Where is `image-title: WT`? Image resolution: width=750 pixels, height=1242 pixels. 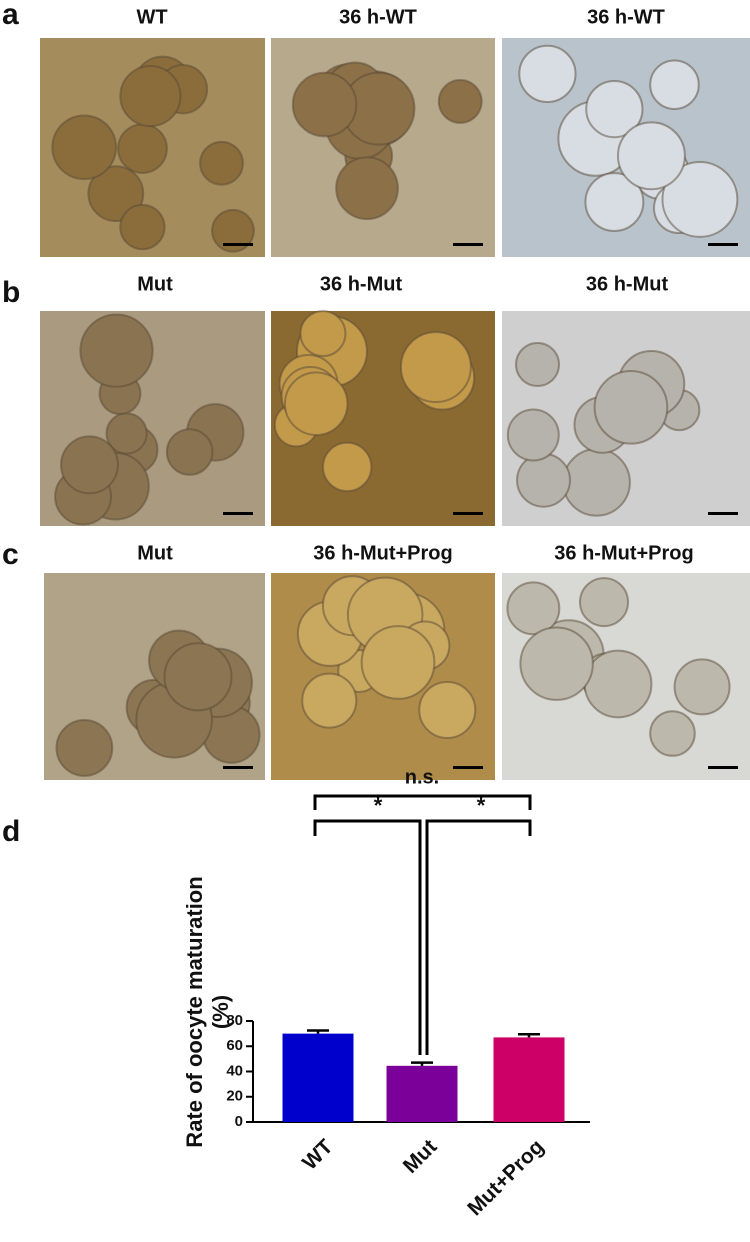 image-title: WT is located at coordinates (151, 17).